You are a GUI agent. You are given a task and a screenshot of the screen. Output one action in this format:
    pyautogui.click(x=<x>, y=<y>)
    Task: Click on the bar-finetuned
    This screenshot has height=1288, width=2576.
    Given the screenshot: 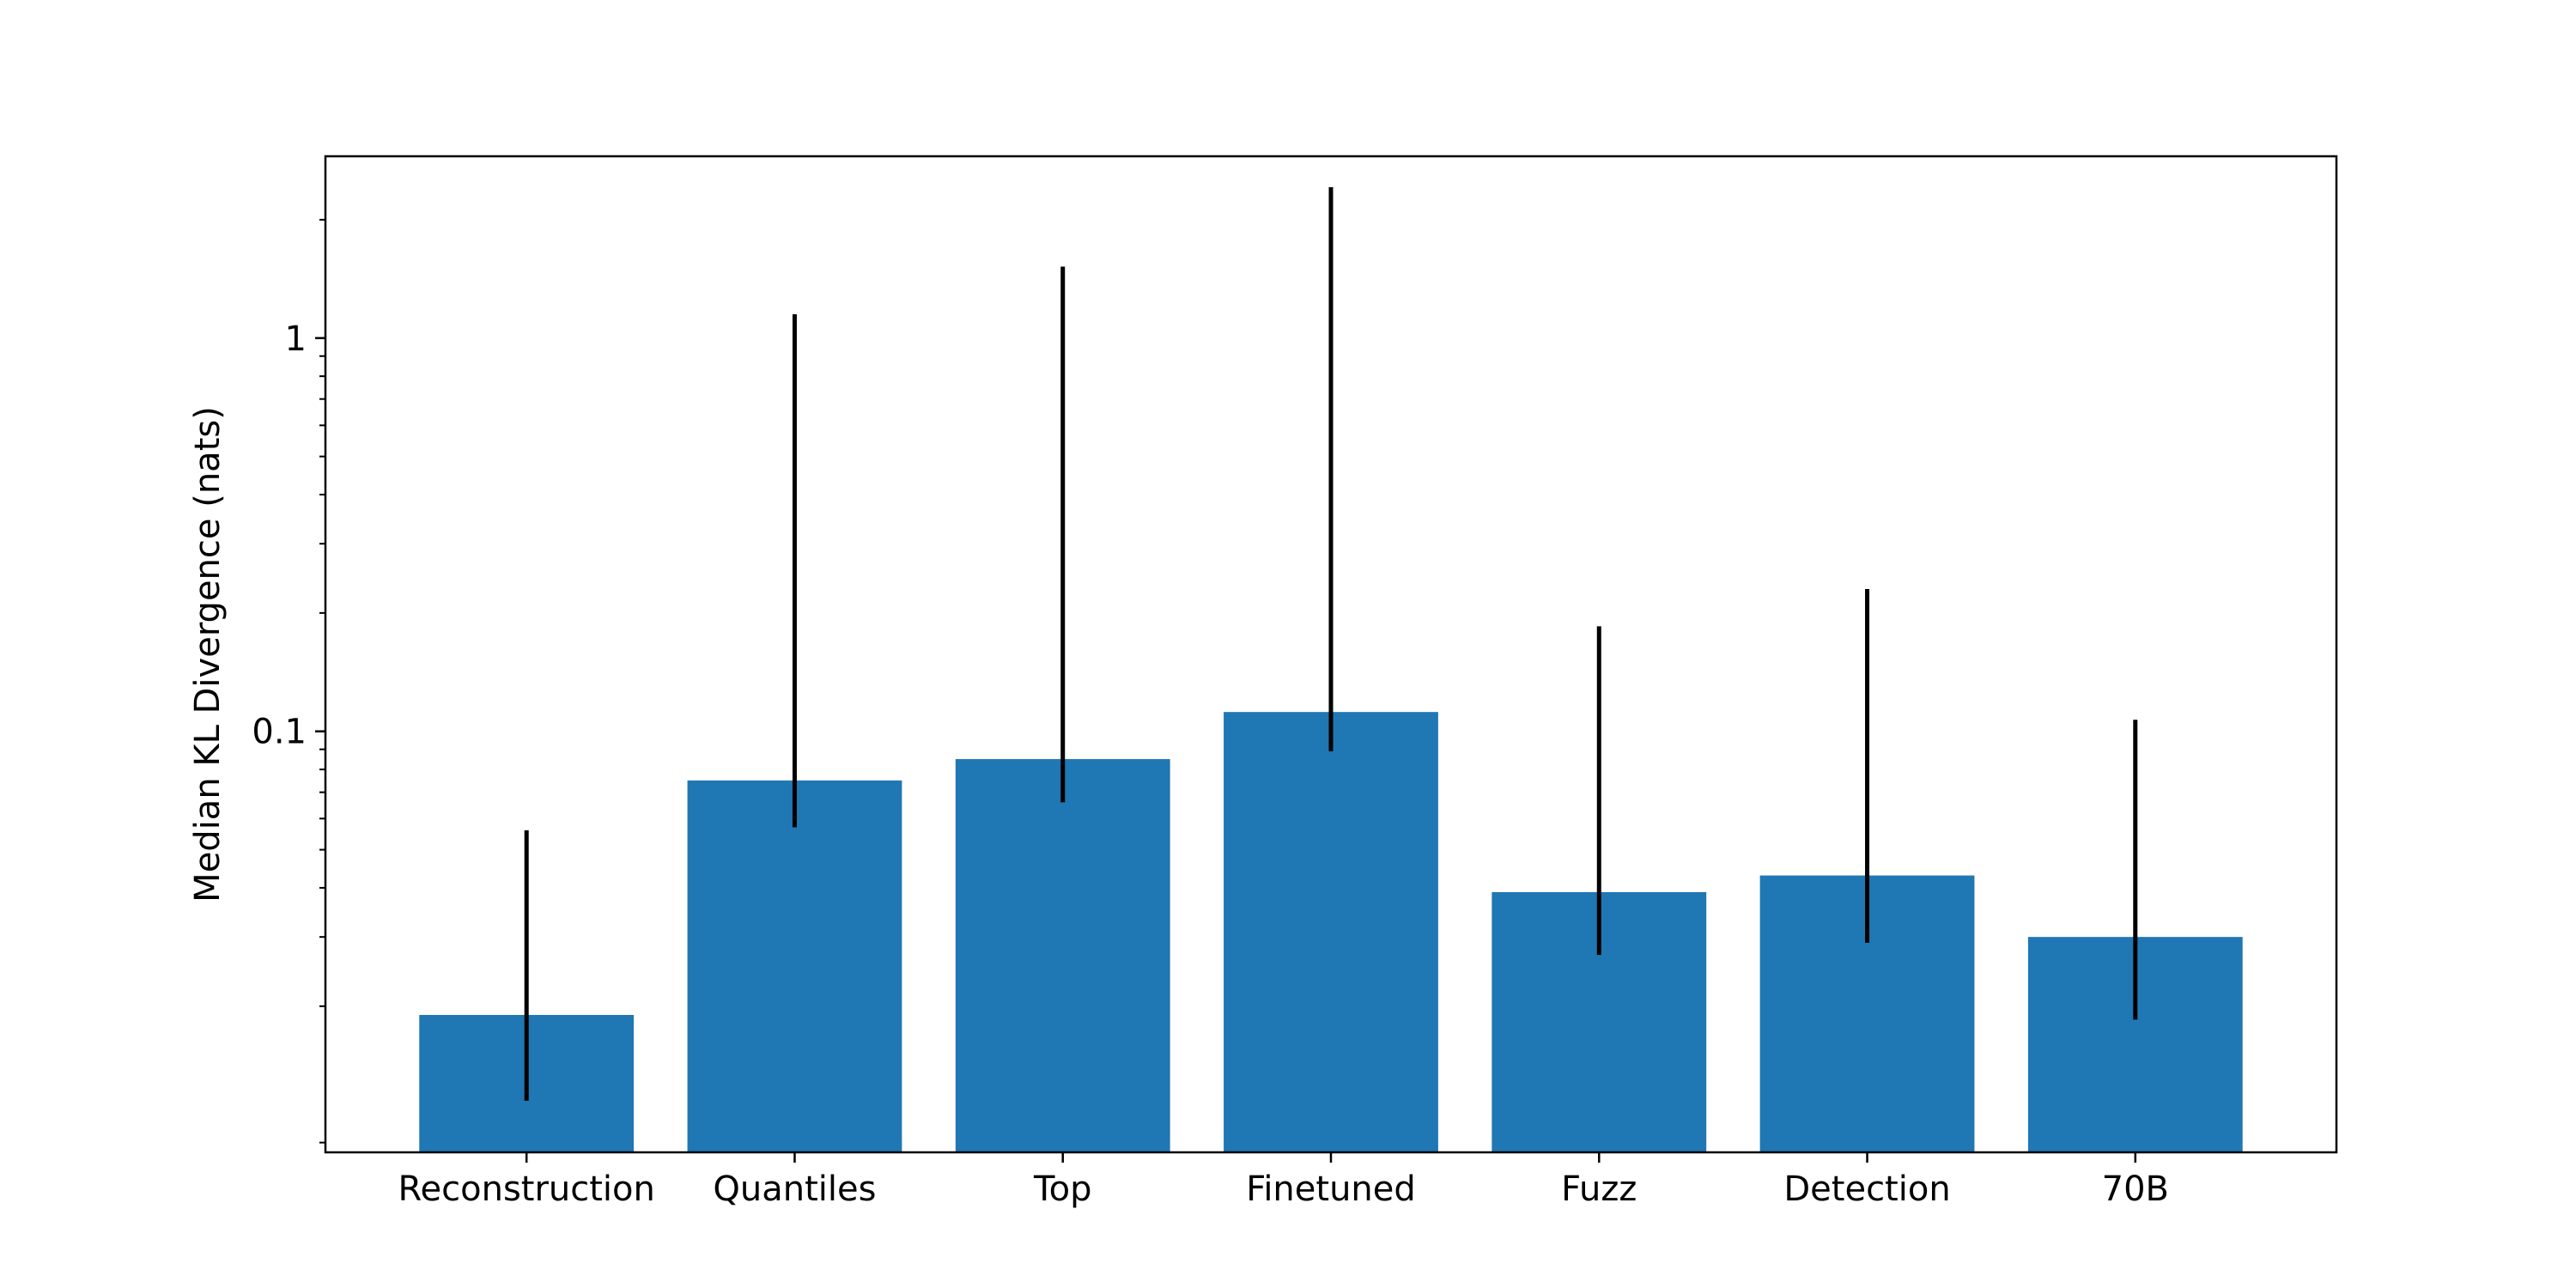 What is the action you would take?
    pyautogui.click(x=1331, y=932)
    